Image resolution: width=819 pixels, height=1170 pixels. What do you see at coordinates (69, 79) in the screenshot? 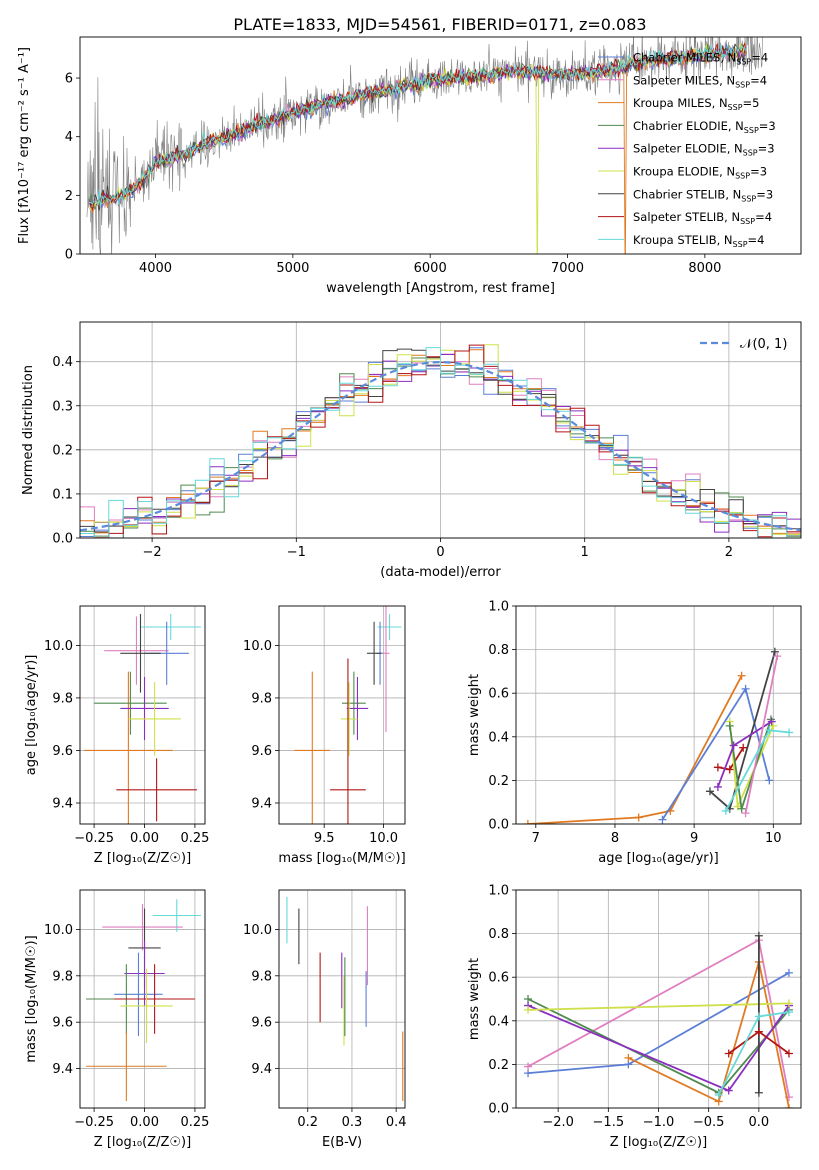
I see `y-tick-label: 6` at bounding box center [69, 79].